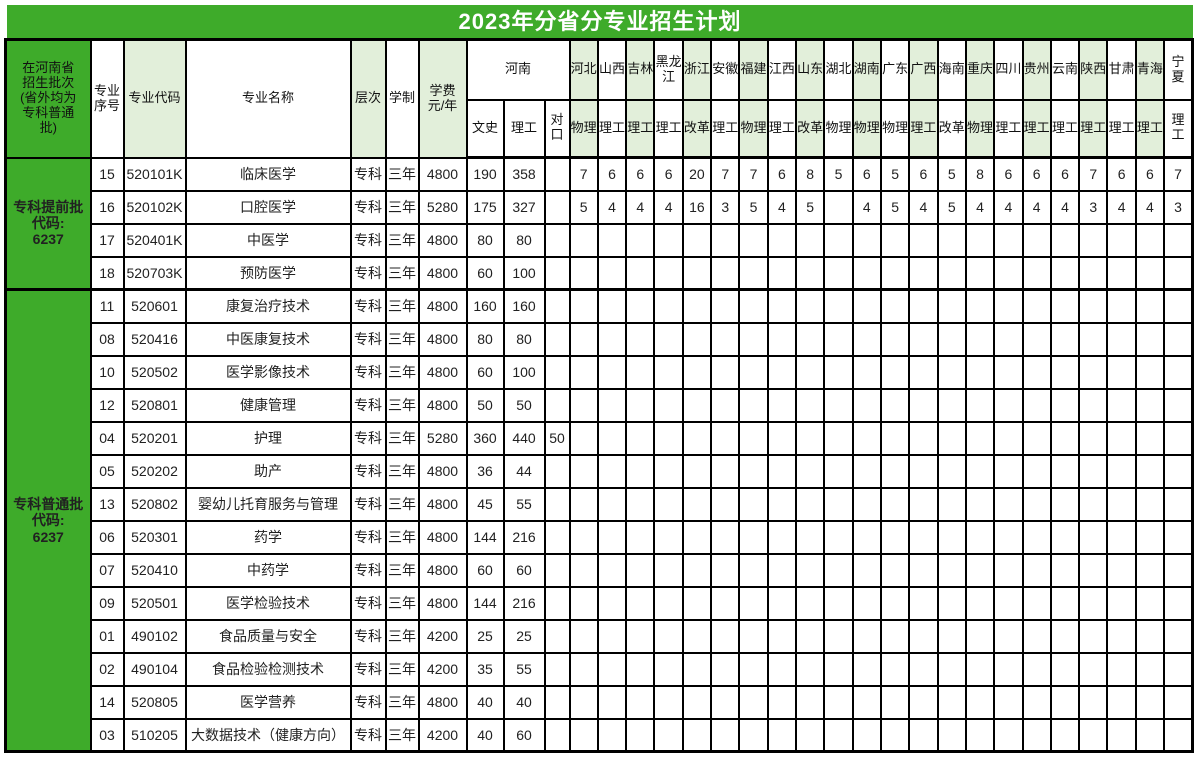 This screenshot has height=758, width=1197. Describe the element at coordinates (107, 207) in the screenshot. I see `cell-seq: 16` at that location.